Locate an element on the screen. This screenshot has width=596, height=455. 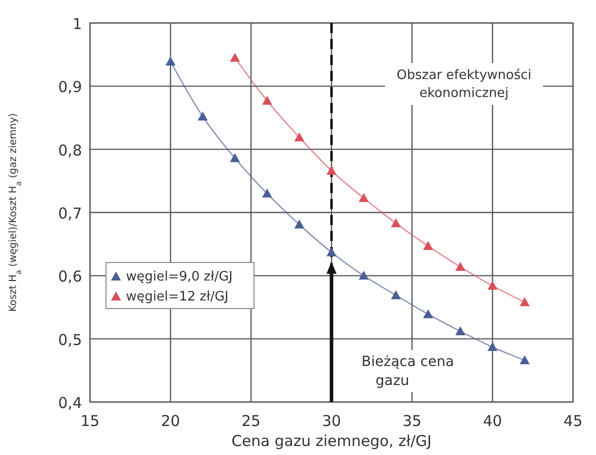
x-tick-label: 30 is located at coordinates (332, 421).